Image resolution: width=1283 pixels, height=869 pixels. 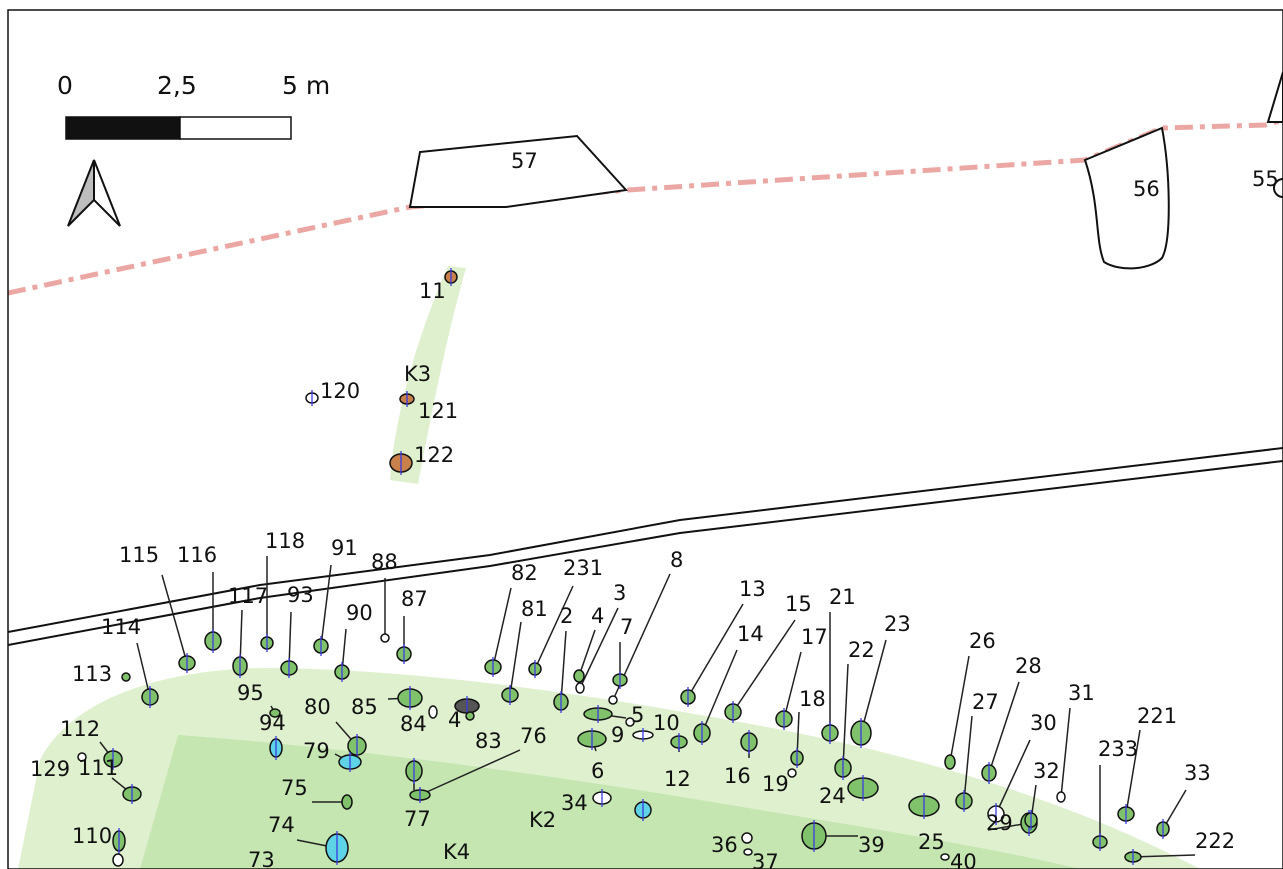 I want to click on feature-label-33: 33, so click(x=1197, y=773).